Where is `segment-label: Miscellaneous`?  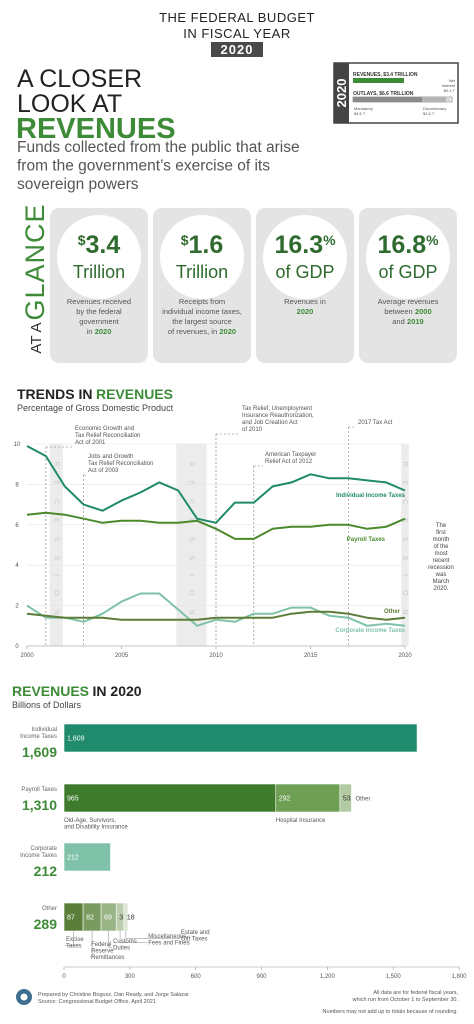
segment-label: Miscellaneous is located at coordinates (167, 937).